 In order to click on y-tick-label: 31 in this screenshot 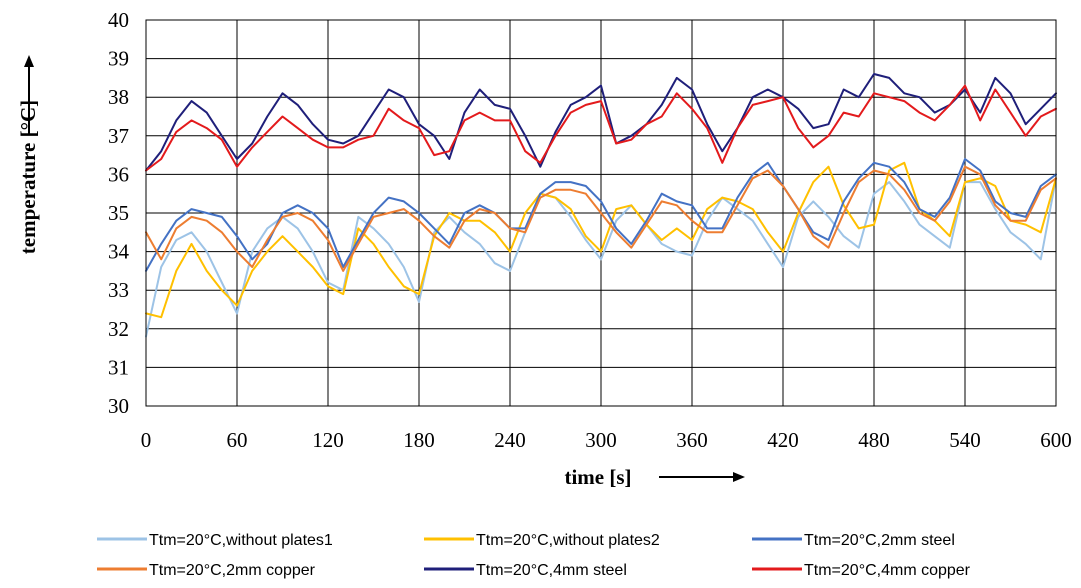, I will do `click(118, 367)`.